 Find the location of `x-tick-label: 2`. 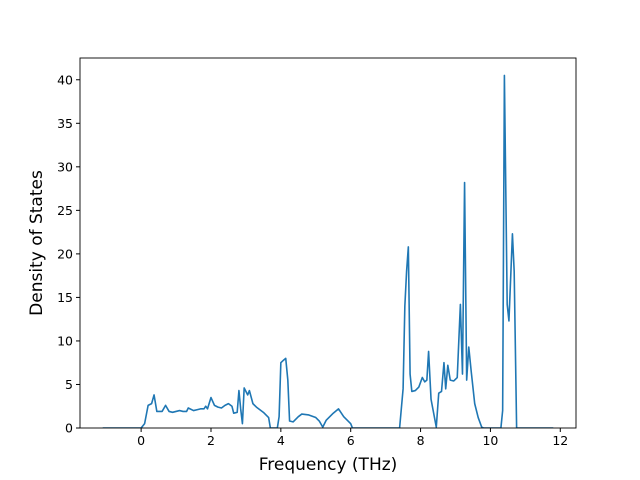

x-tick-label: 2 is located at coordinates (211, 440).